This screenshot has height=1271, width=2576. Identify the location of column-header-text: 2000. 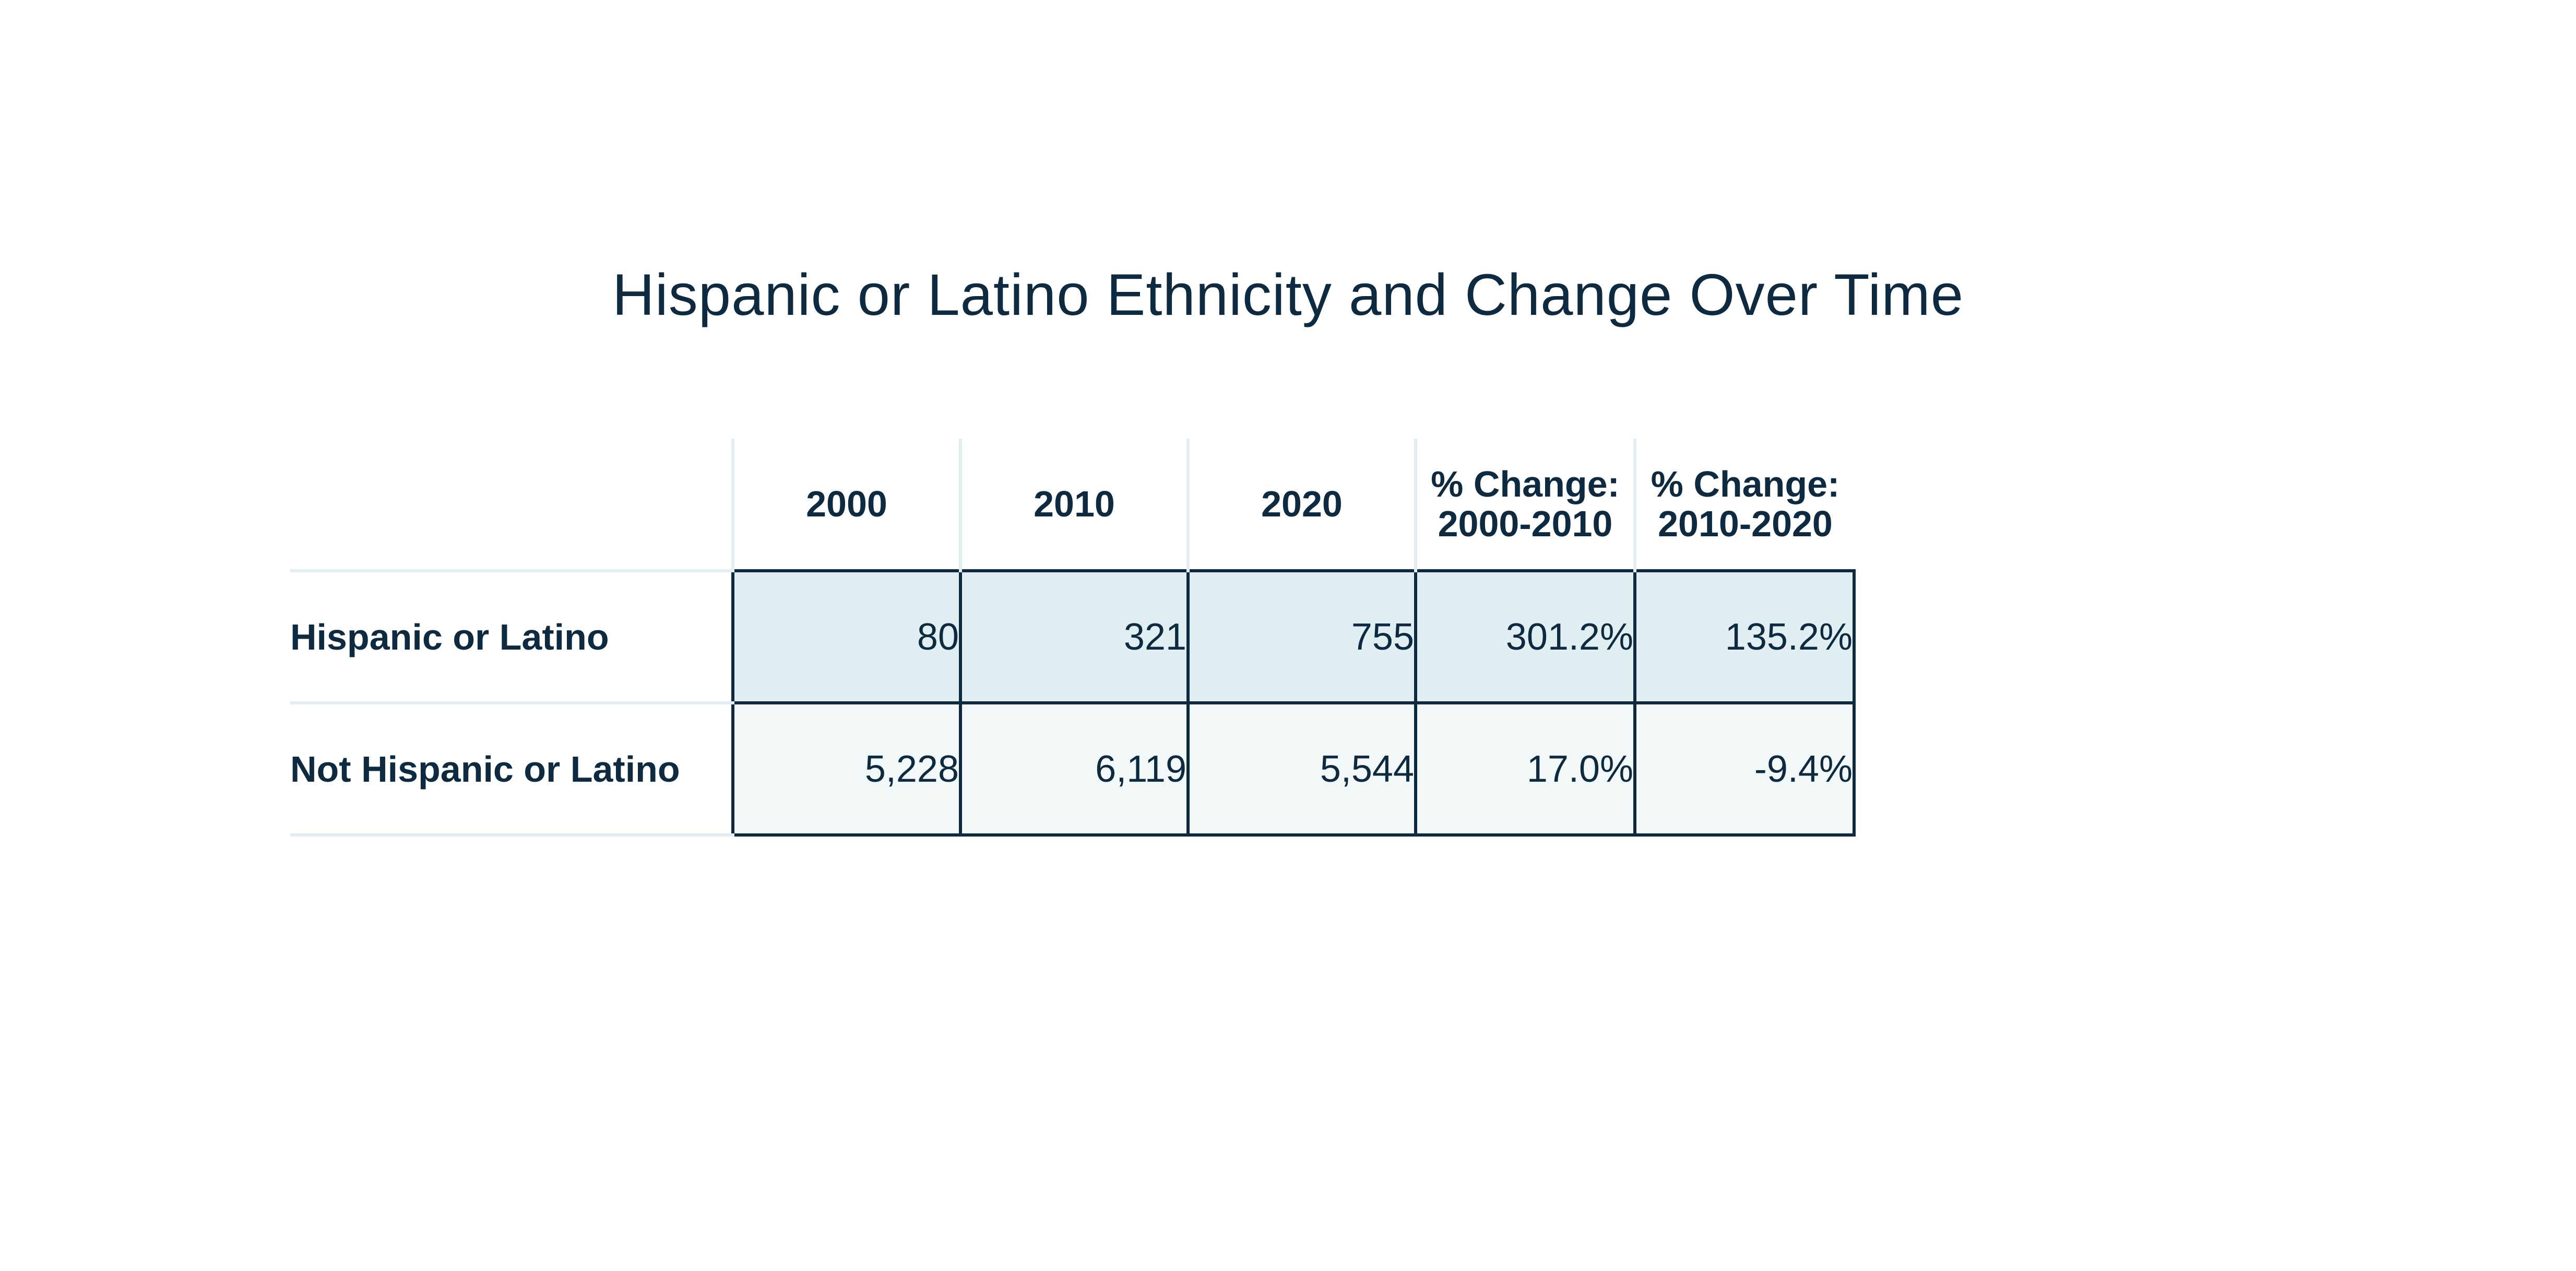
(846, 504).